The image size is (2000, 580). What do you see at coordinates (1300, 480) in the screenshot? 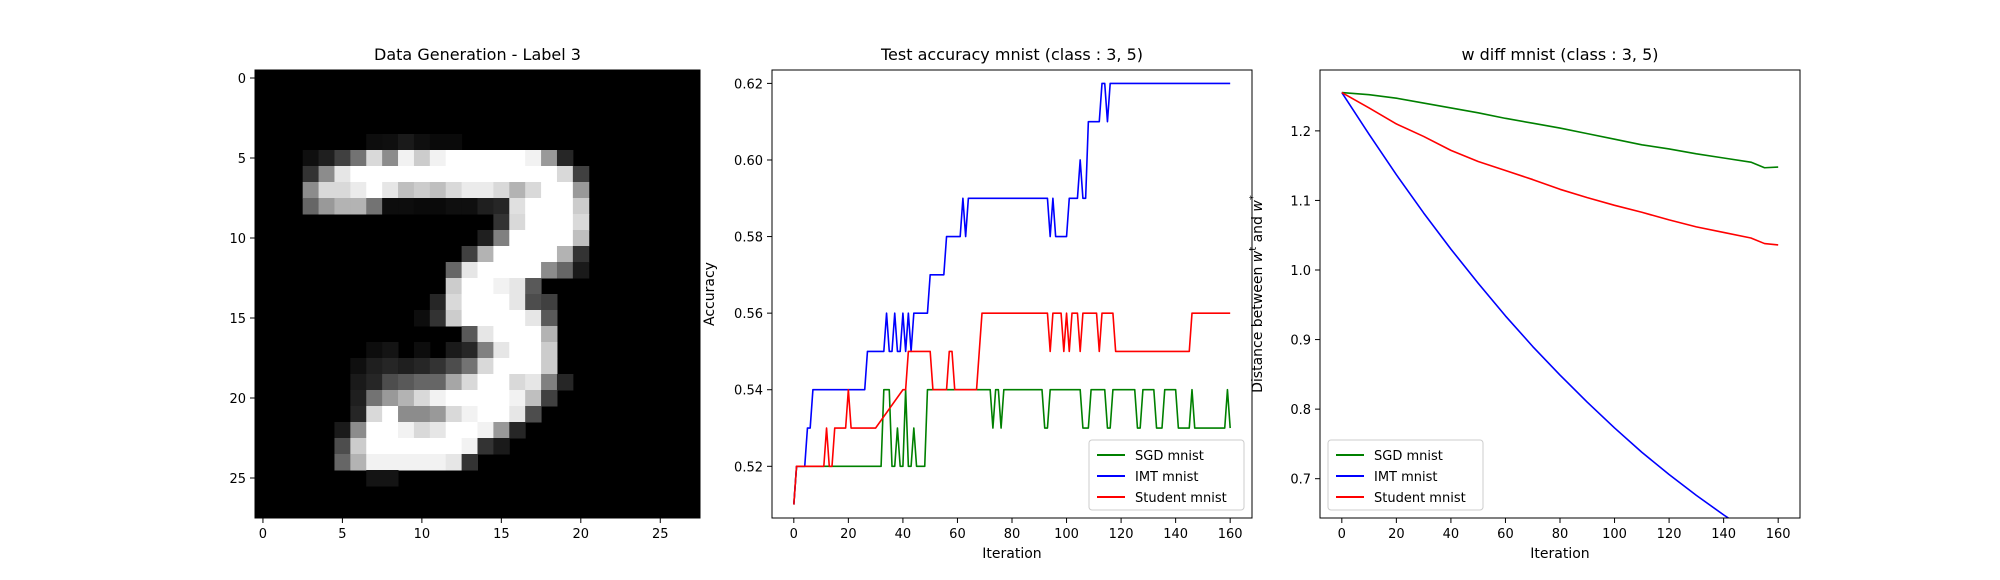
I see `y-tick-label: 0.7` at bounding box center [1300, 480].